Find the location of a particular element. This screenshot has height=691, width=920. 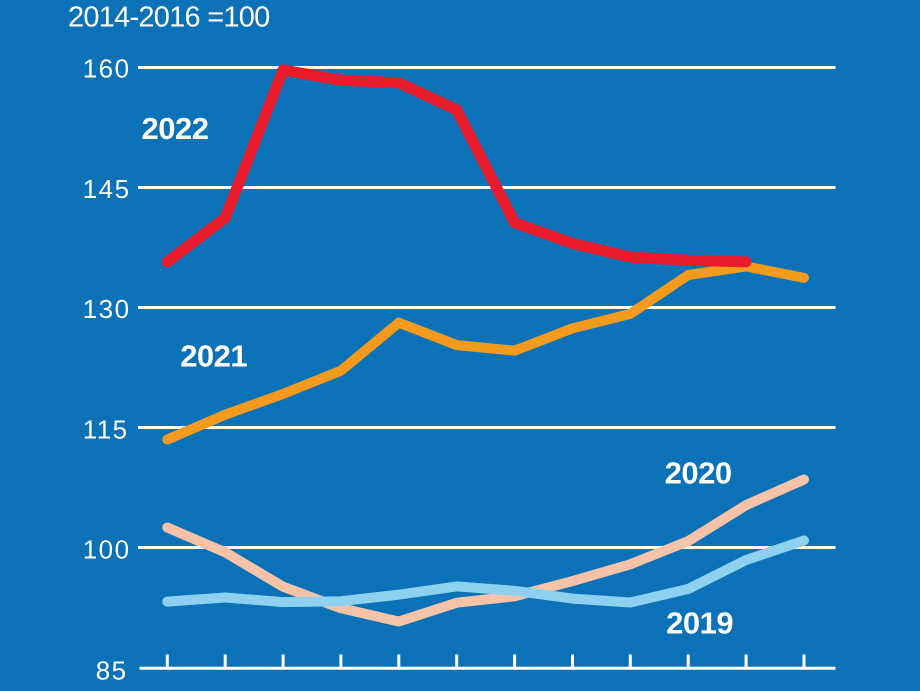

svg-text: 130 is located at coordinates (107, 309).